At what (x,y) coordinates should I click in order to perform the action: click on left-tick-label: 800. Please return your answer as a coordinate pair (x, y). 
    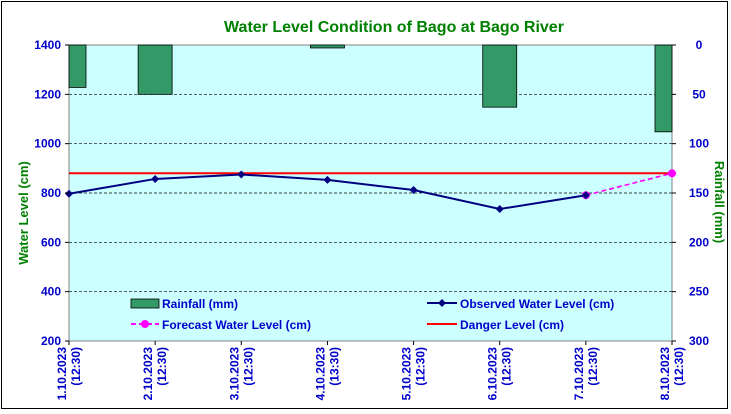
    Looking at the image, I should click on (51, 193).